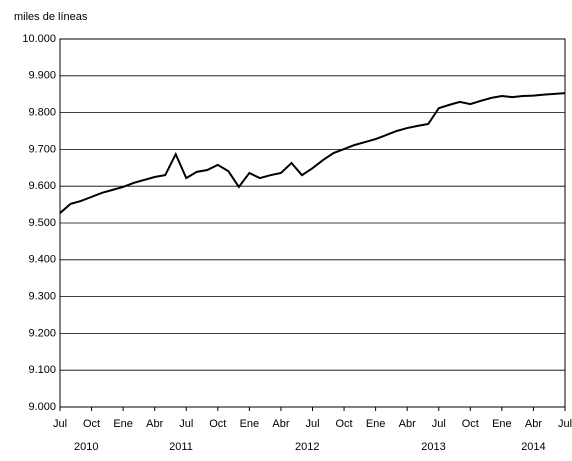  Describe the element at coordinates (42, 76) in the screenshot. I see `y-tick-label: 9.900` at that location.